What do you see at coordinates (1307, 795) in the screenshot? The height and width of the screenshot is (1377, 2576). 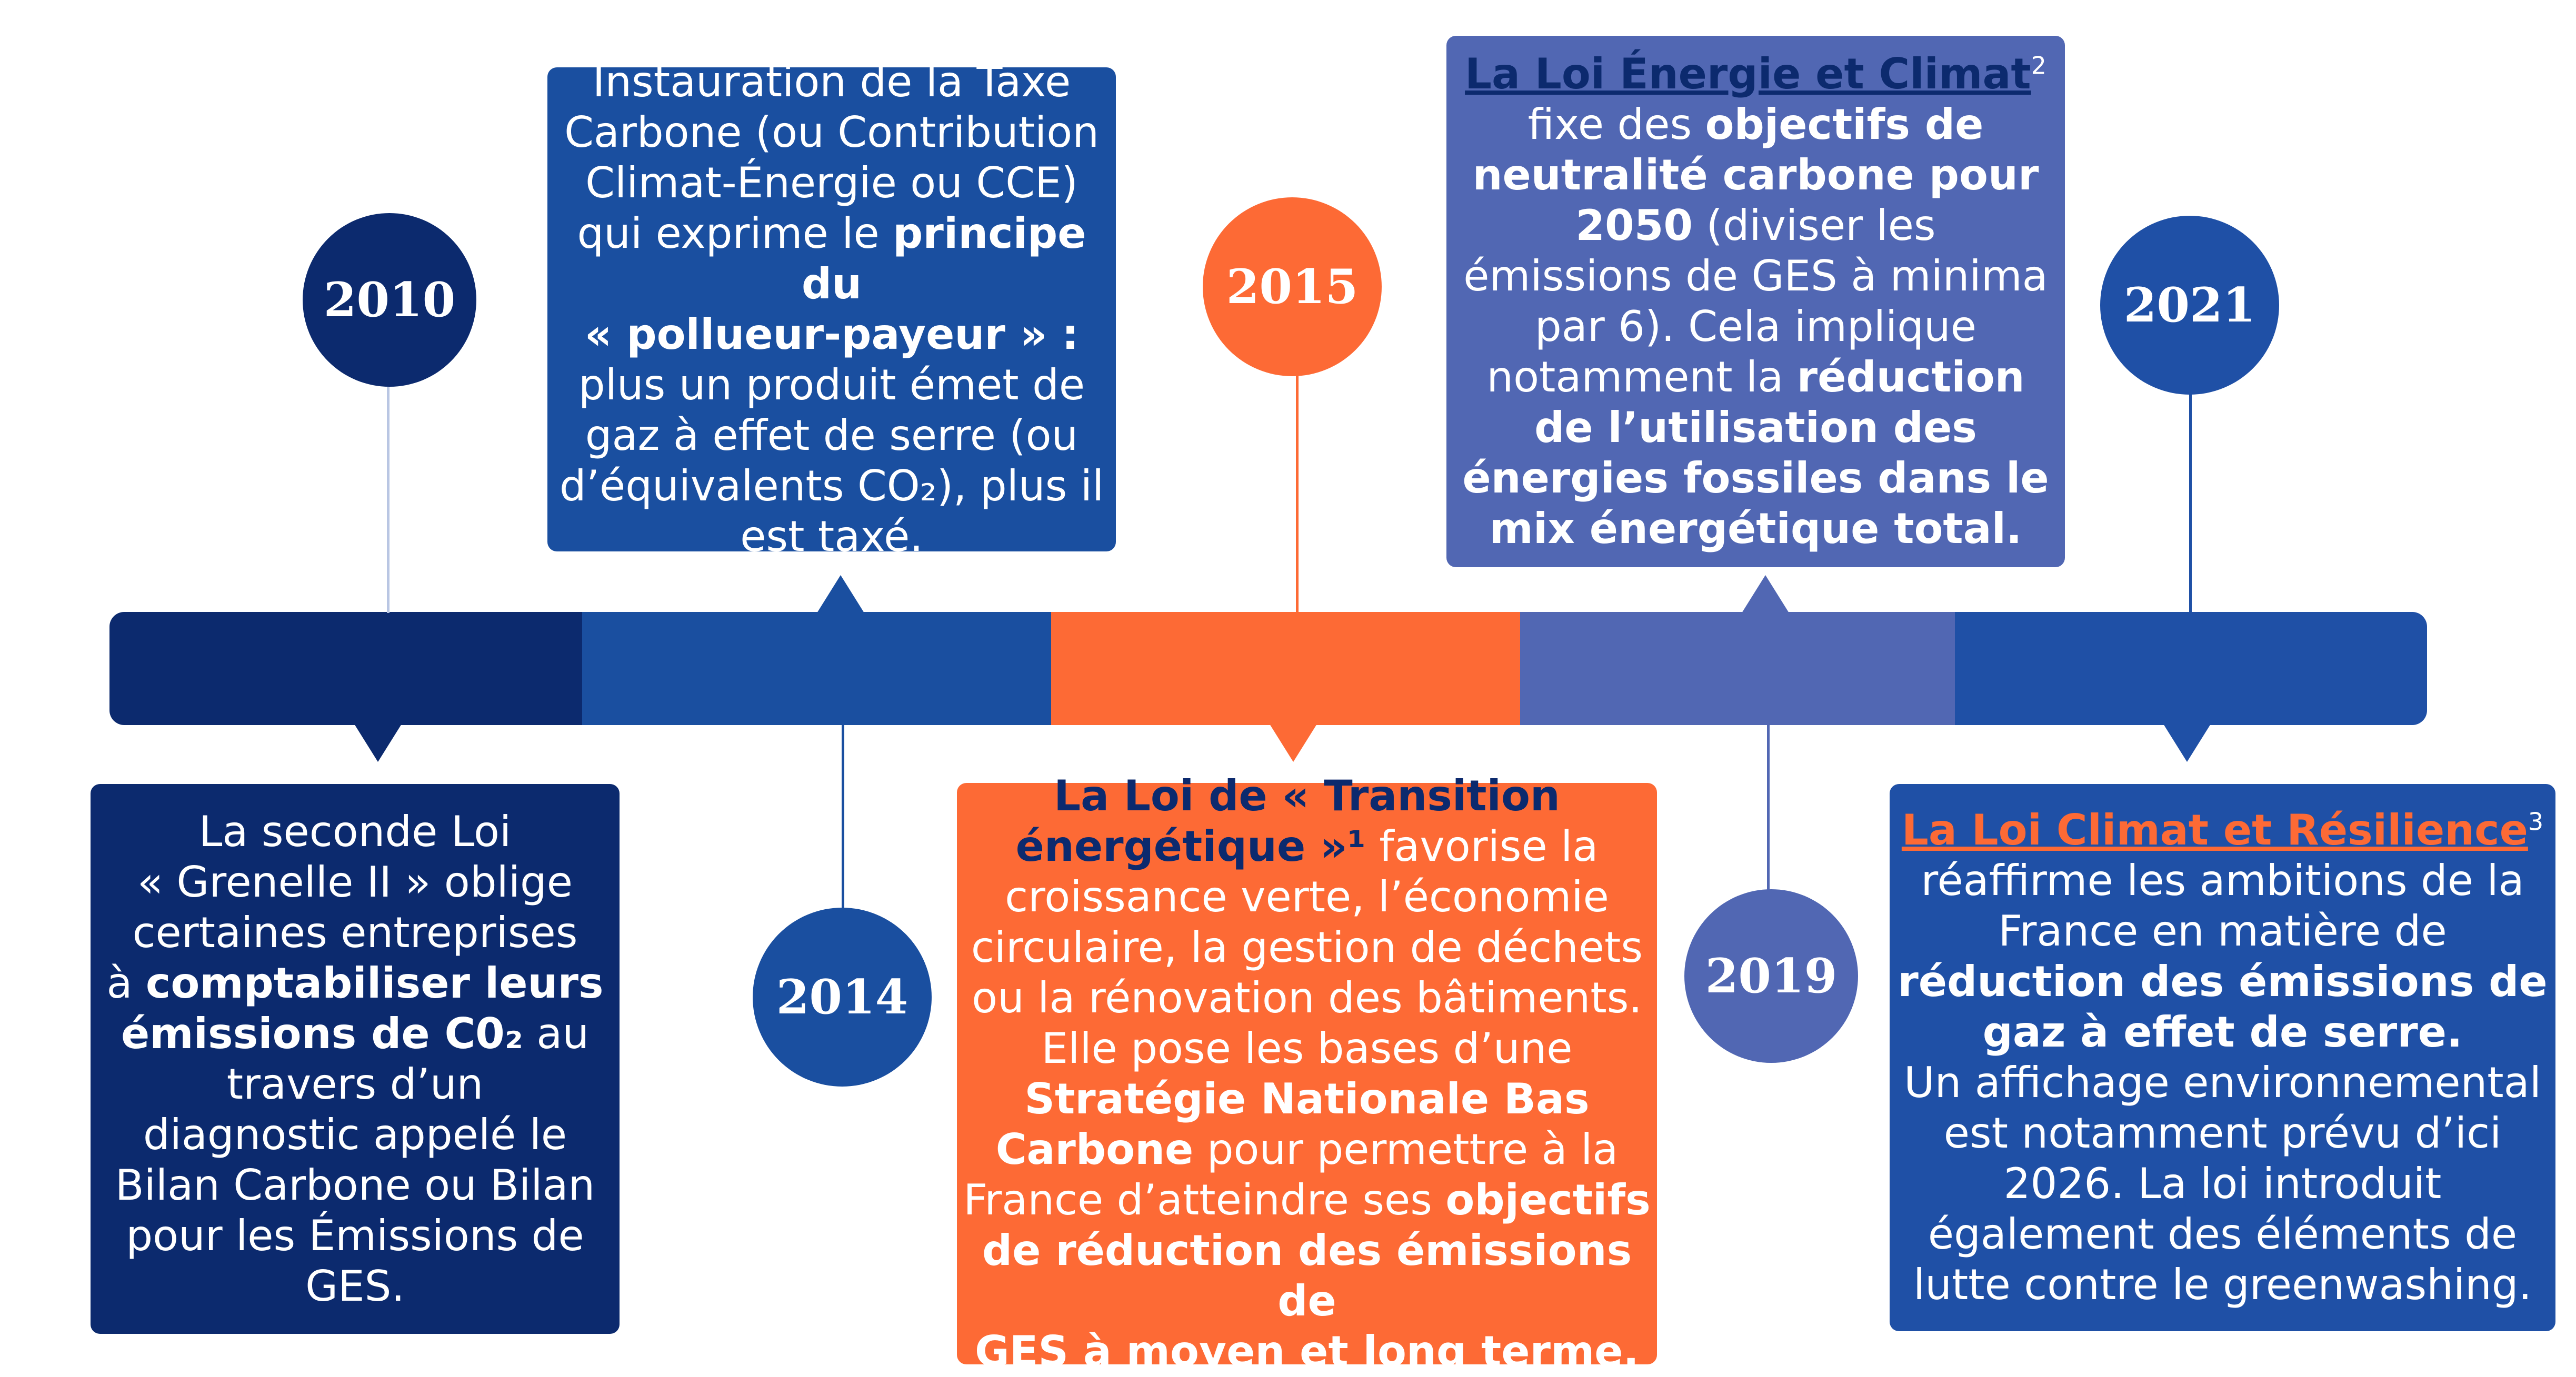 I see `text-line: La Loi de « Transition` at bounding box center [1307, 795].